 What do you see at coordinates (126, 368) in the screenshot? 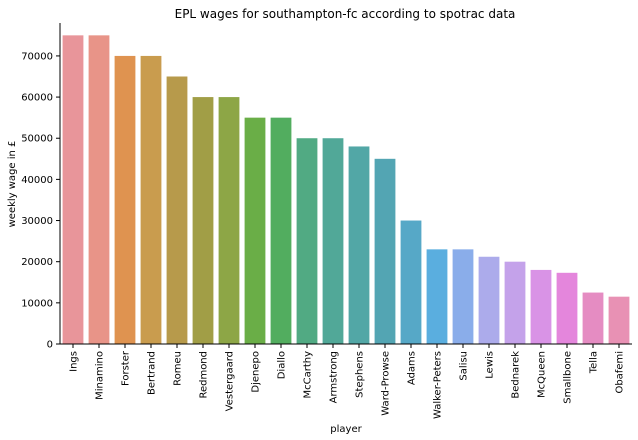
I see `x-tick-label: Forster` at bounding box center [126, 368].